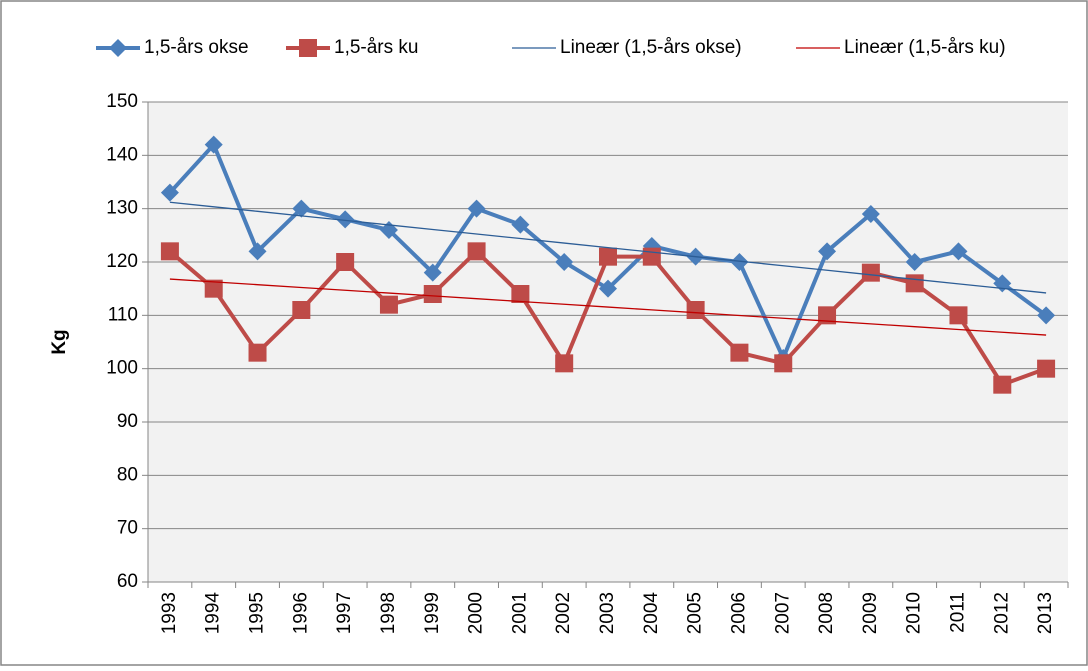  I want to click on y-tick-label: 70, so click(127, 528).